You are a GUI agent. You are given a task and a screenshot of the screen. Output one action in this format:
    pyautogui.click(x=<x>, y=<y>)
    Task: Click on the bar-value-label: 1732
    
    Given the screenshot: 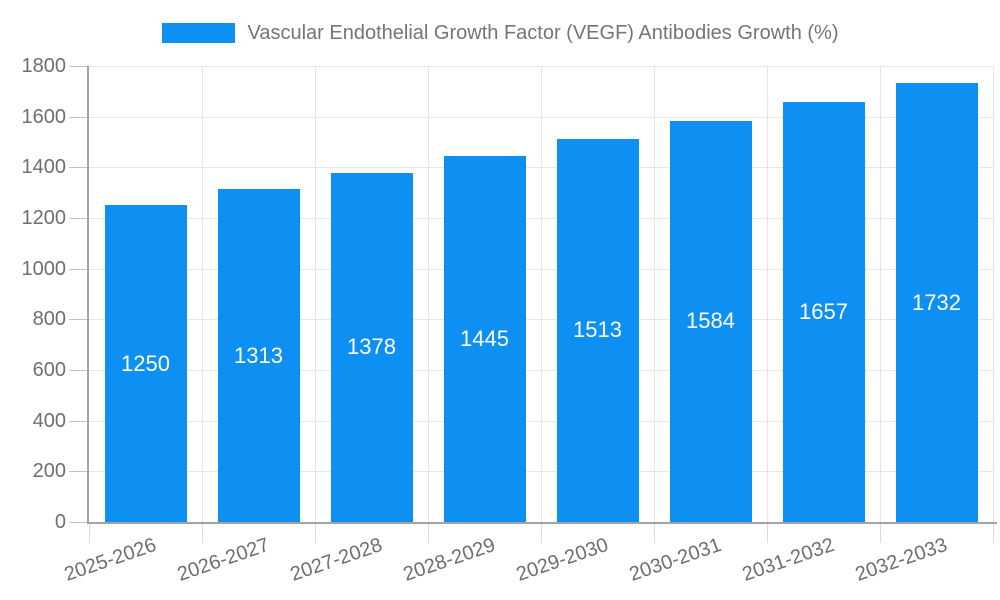 What is the action you would take?
    pyautogui.click(x=936, y=302)
    